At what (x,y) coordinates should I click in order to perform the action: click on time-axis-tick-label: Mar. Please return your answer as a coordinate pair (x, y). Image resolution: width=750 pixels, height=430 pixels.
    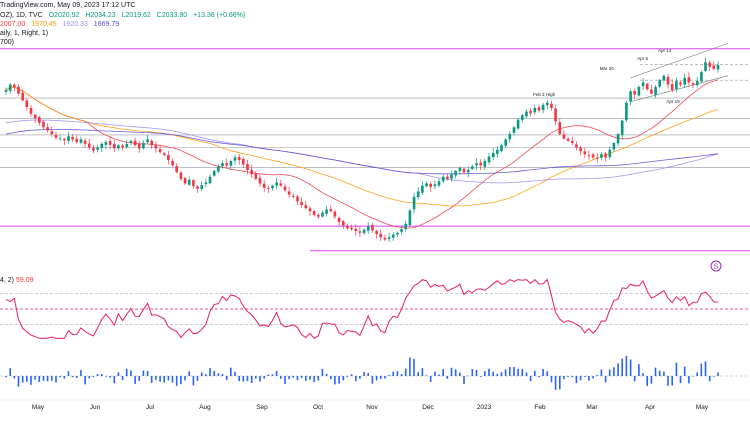
    Looking at the image, I should click on (592, 407).